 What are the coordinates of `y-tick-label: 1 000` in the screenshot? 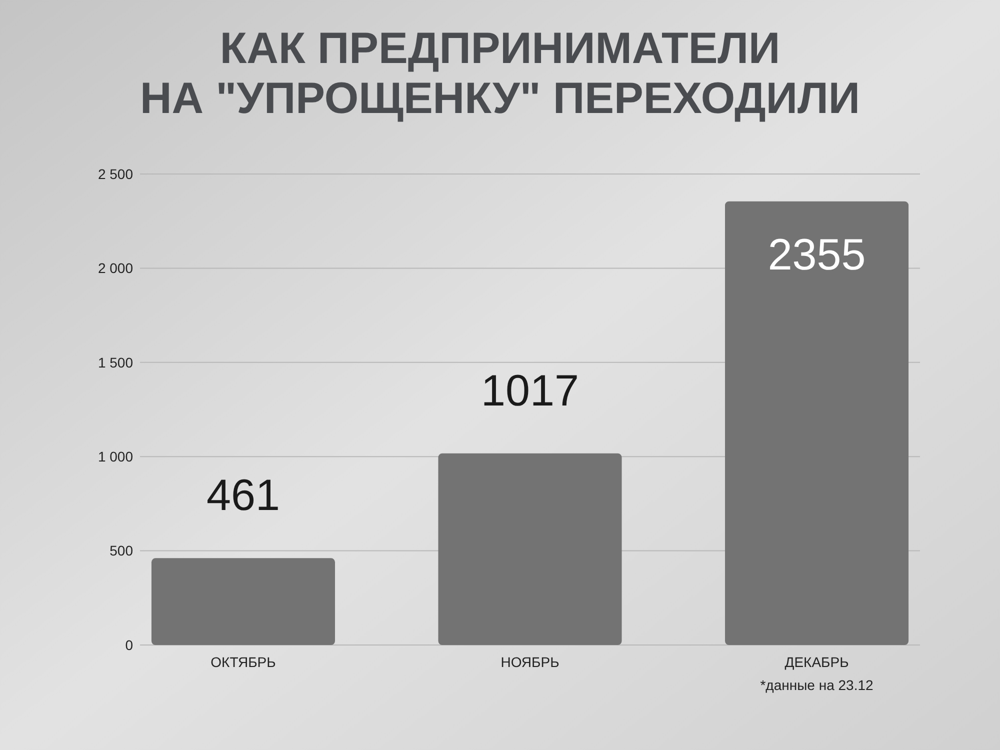 It's located at (116, 456).